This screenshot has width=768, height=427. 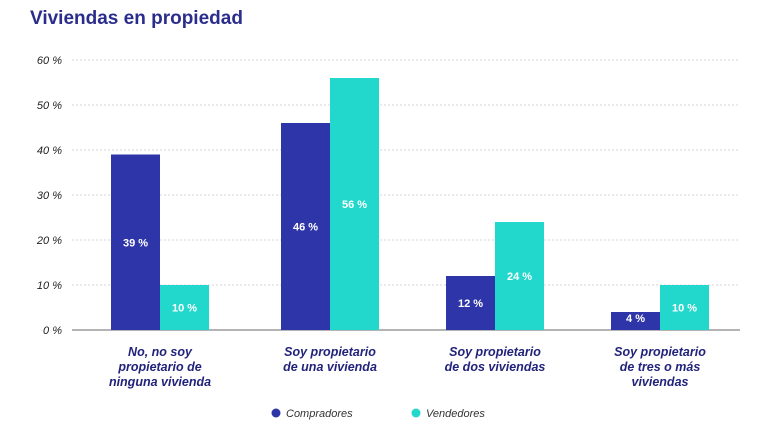 I want to click on category-label: Soy propietario de dos viviendas, so click(x=495, y=359).